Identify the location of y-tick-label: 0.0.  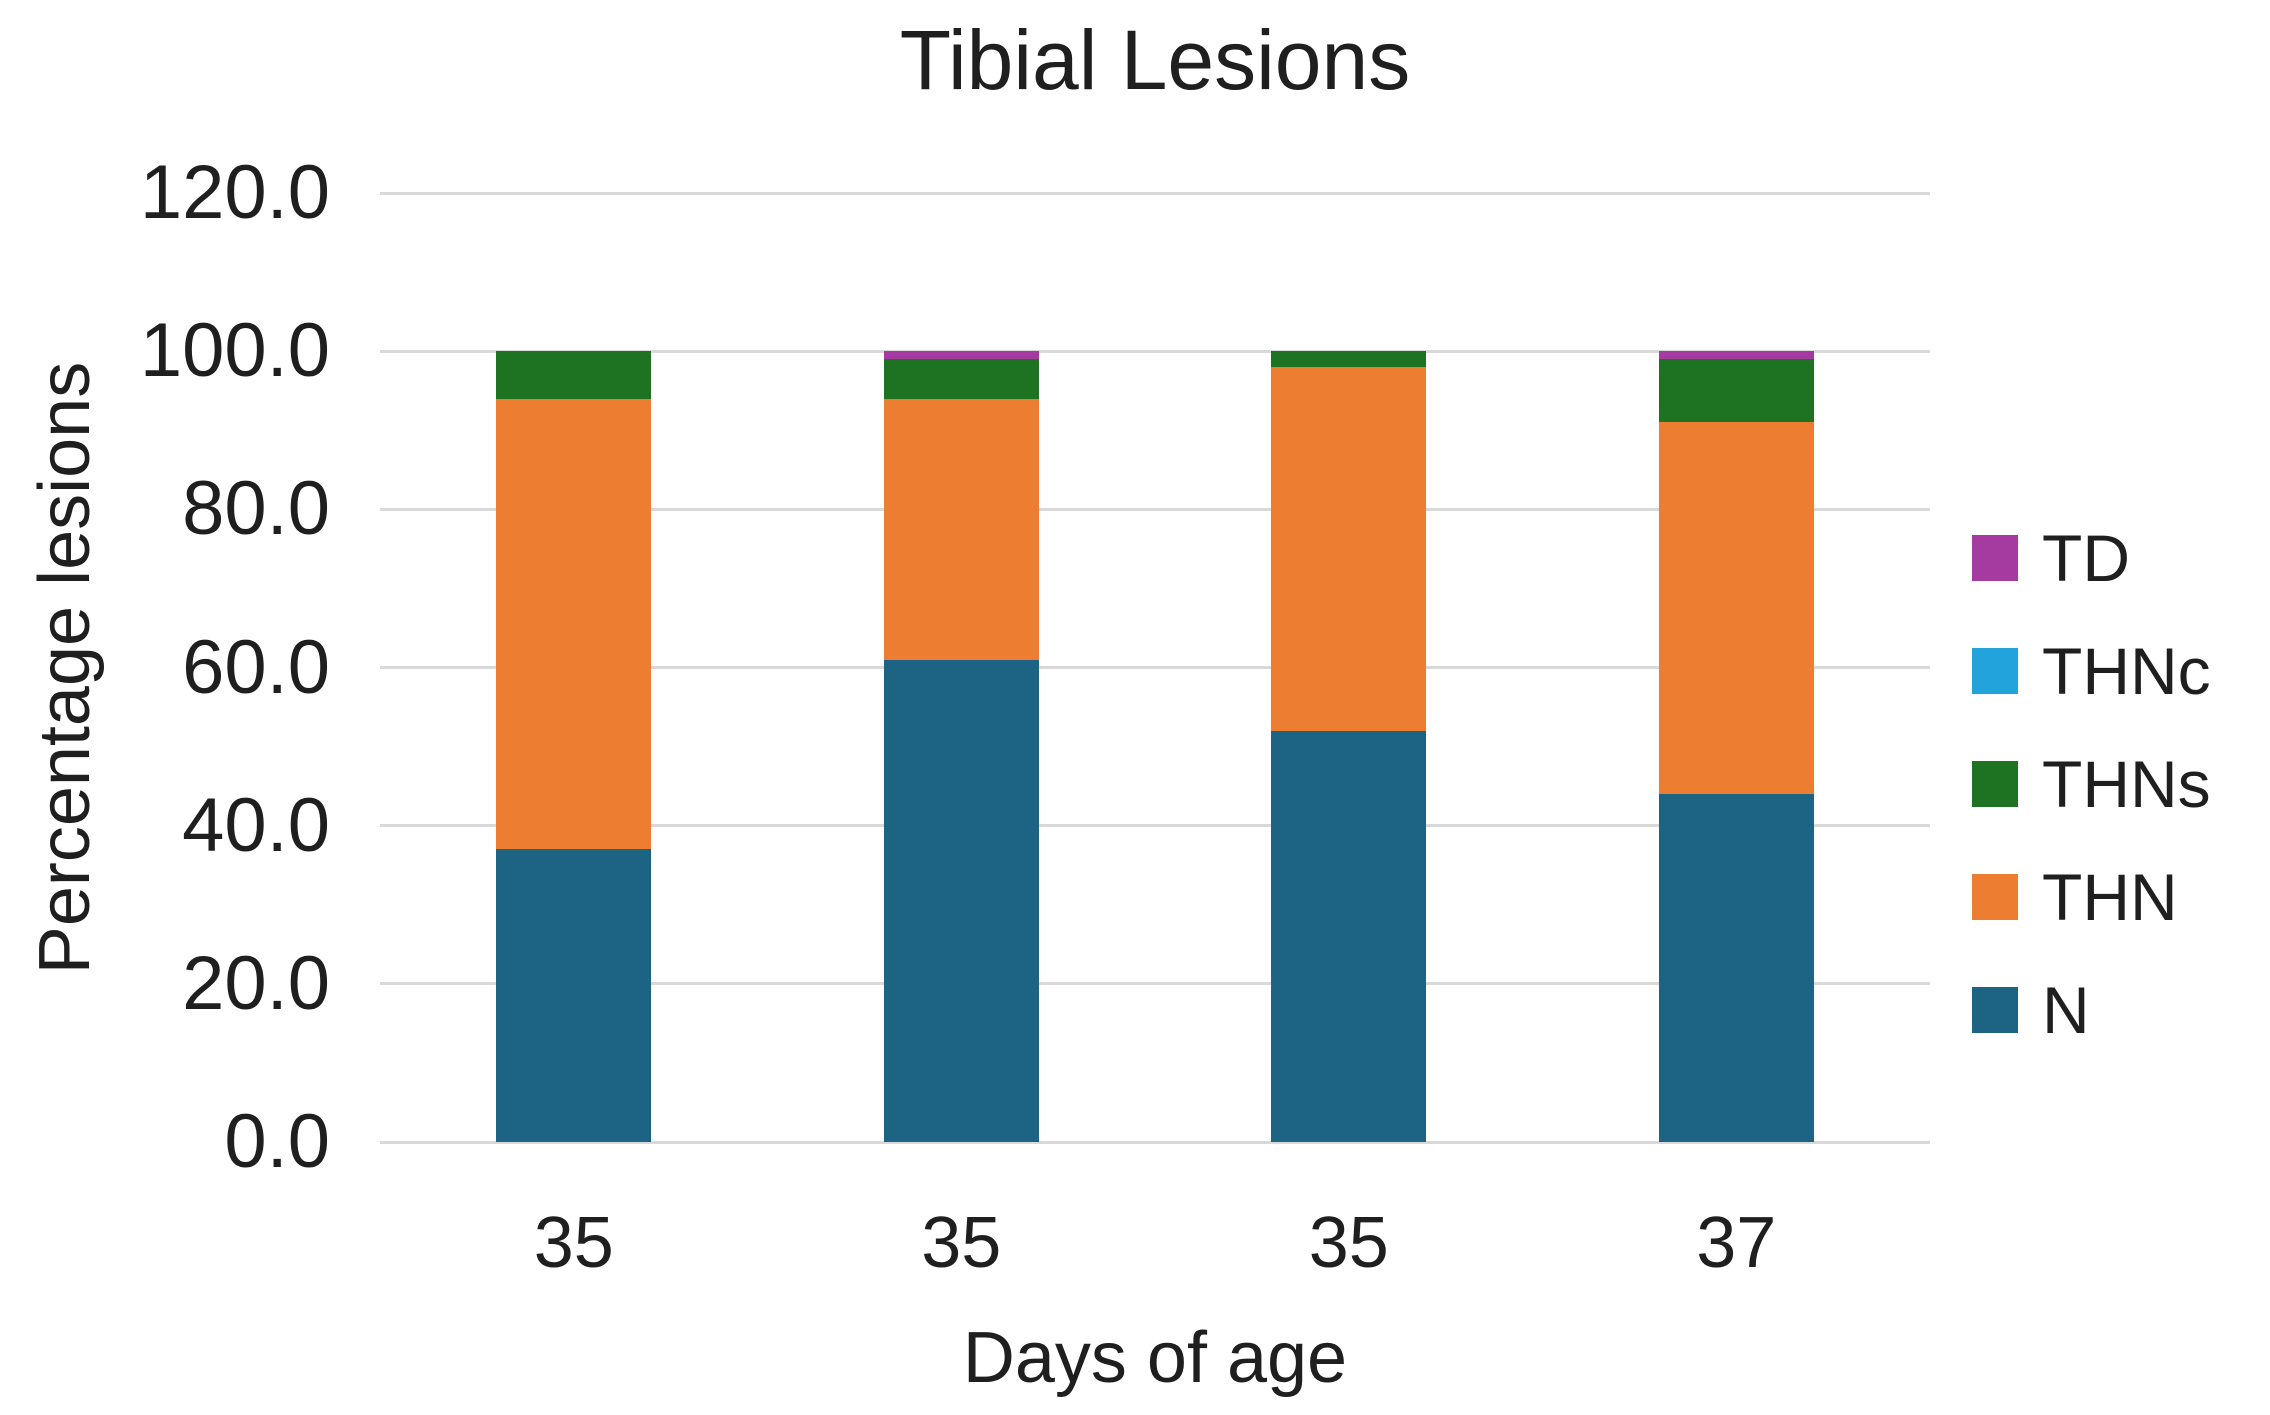
(277, 1141).